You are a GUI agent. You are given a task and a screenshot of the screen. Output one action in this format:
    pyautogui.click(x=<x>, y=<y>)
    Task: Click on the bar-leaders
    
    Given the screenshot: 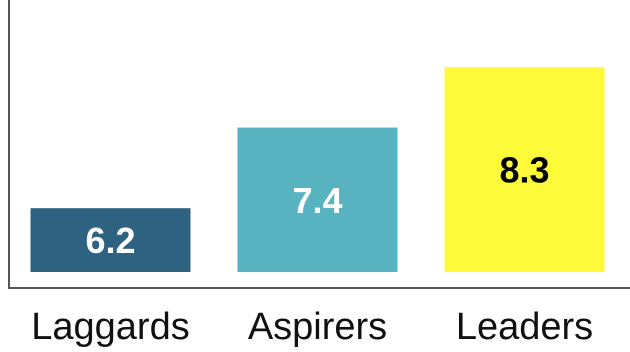 What is the action you would take?
    pyautogui.click(x=524, y=169)
    